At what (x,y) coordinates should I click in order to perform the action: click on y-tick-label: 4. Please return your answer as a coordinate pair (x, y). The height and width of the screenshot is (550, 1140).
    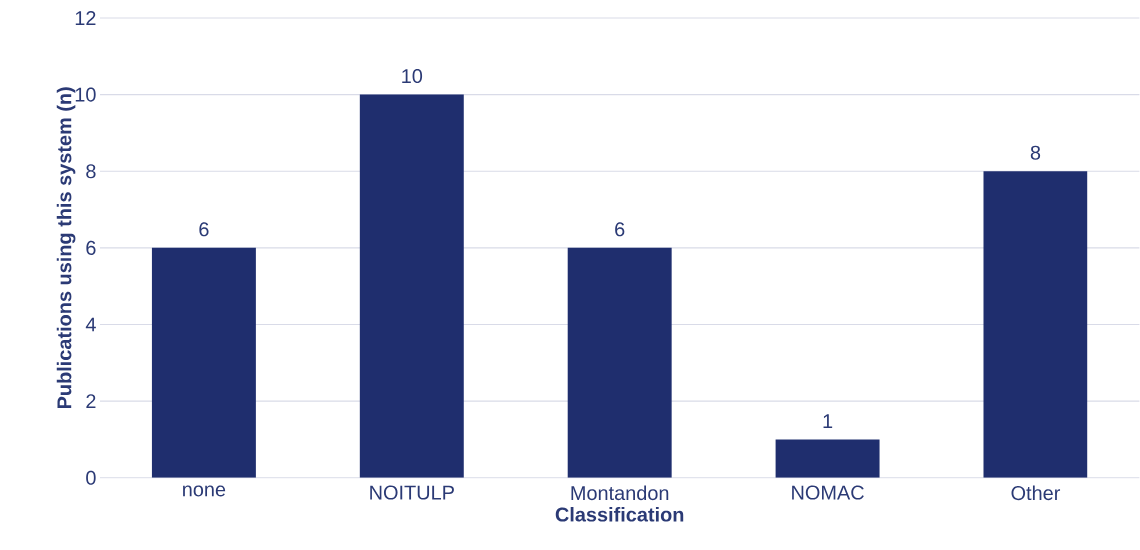
    Looking at the image, I should click on (90, 324).